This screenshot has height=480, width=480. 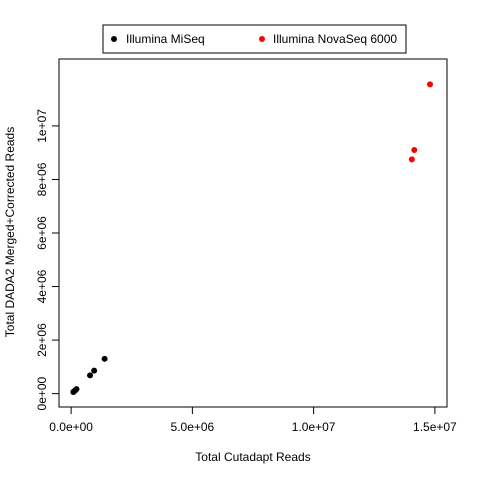 What do you see at coordinates (47, 259) in the screenshot?
I see `y-axis: 0e+00 2e+06 4e+06 6e+06 8e+06 1e+07` at bounding box center [47, 259].